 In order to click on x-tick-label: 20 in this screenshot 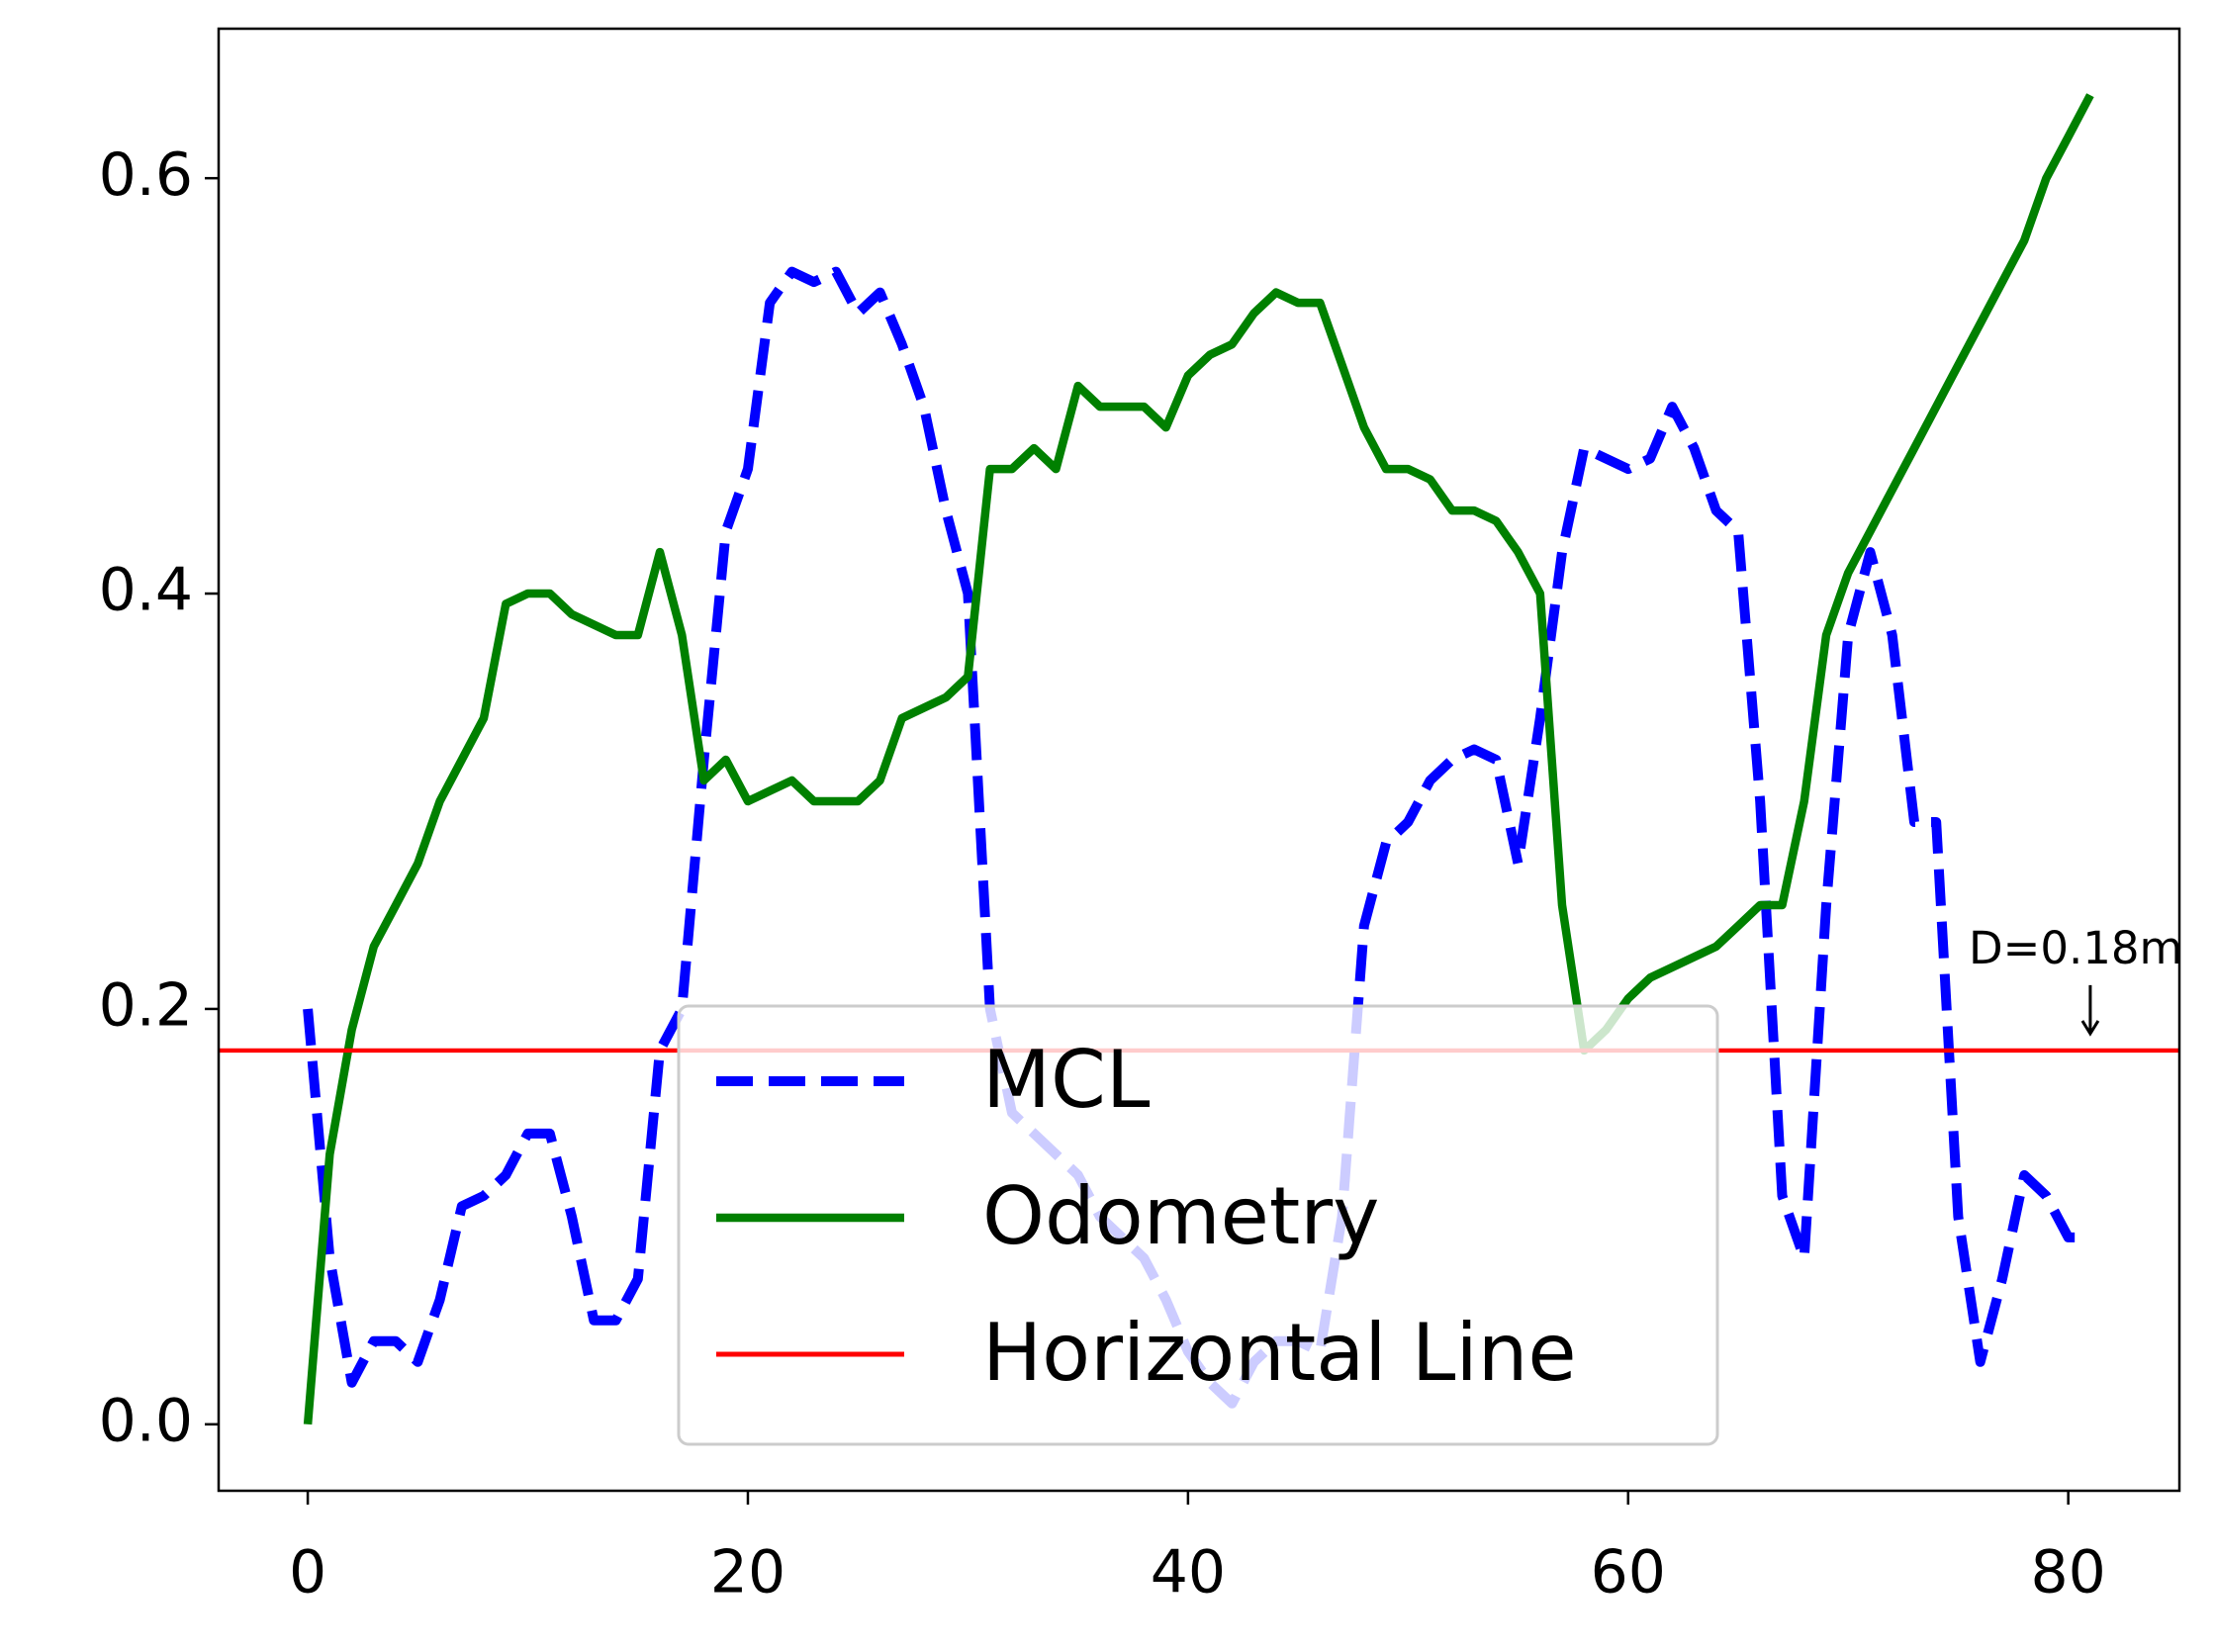, I will do `click(747, 1572)`.